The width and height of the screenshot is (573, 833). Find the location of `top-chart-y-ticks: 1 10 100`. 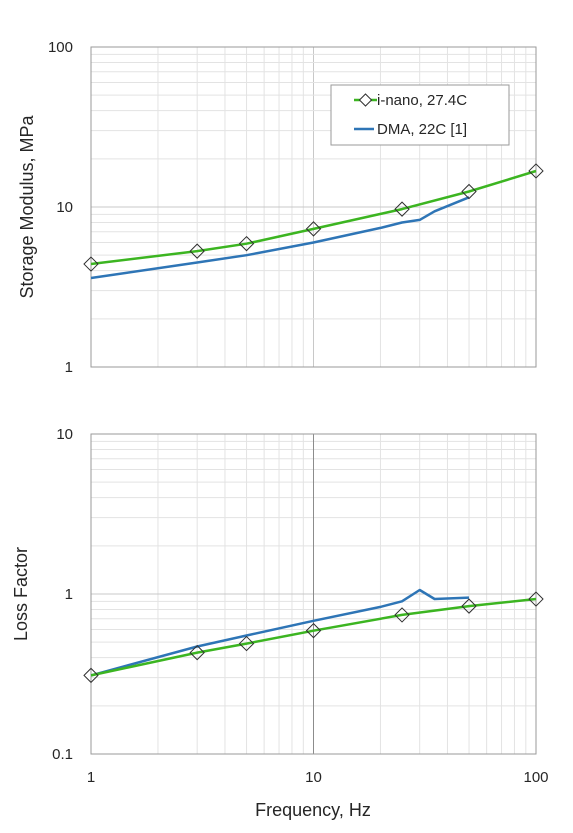

top-chart-y-ticks: 1 10 100 is located at coordinates (60, 207).